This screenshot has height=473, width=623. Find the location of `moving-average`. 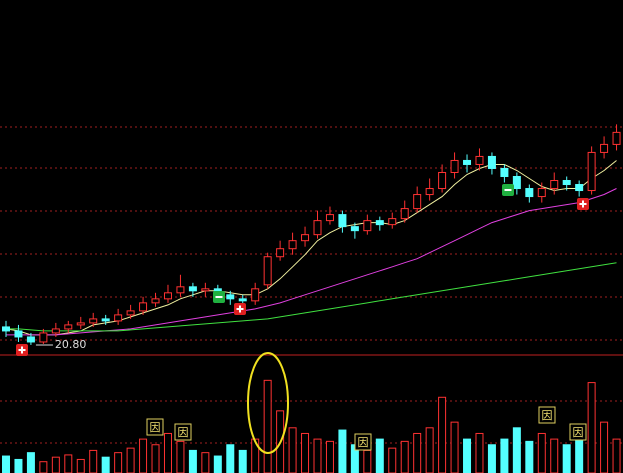

moving-average is located at coordinates (311, 297).